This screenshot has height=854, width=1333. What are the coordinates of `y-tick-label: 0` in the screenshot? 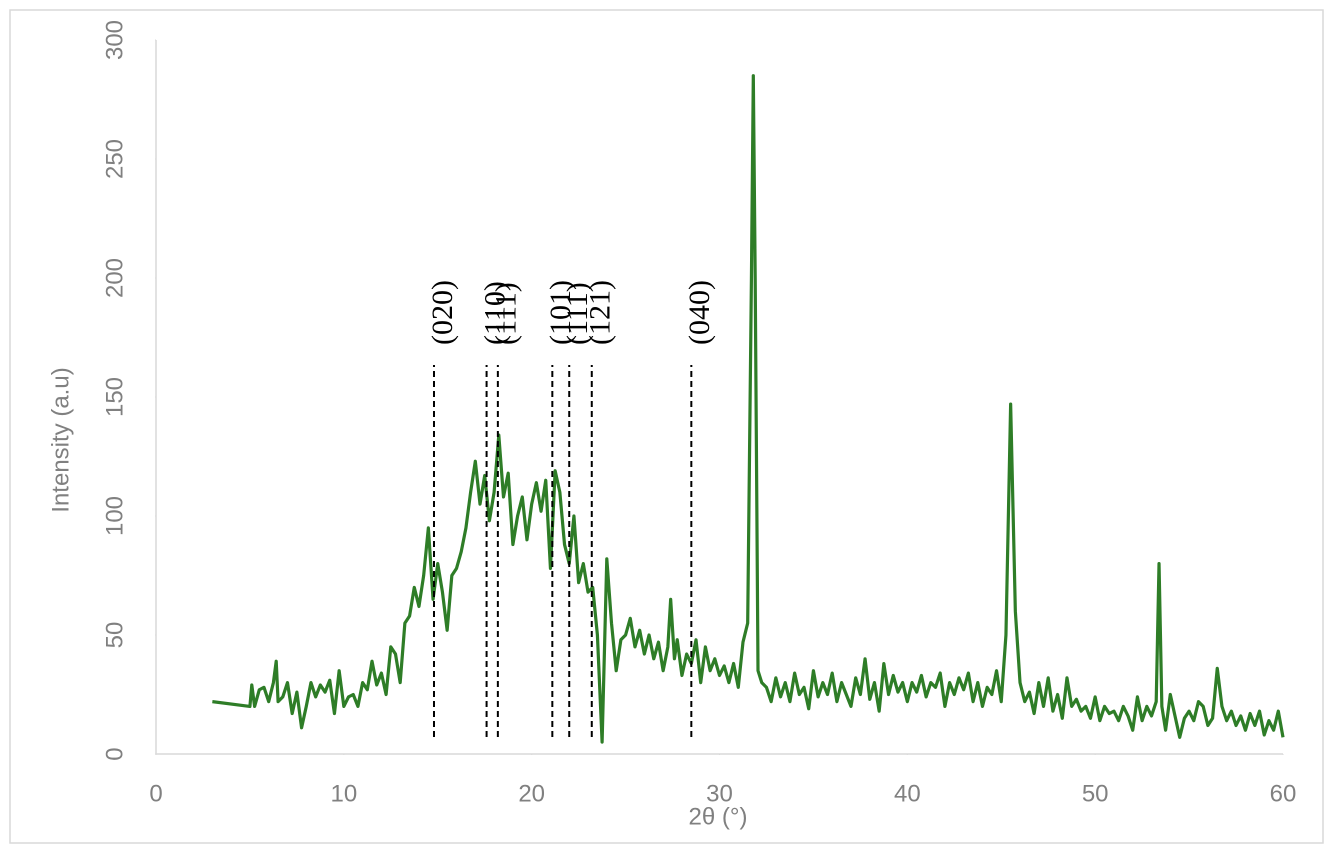 It's located at (114, 753).